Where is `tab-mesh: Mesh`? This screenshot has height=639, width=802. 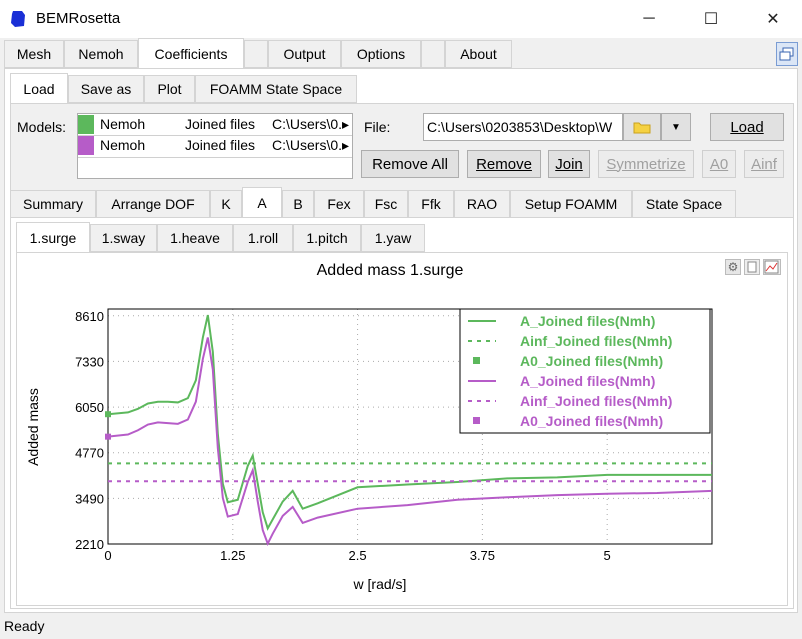 tab-mesh: Mesh is located at coordinates (34, 54).